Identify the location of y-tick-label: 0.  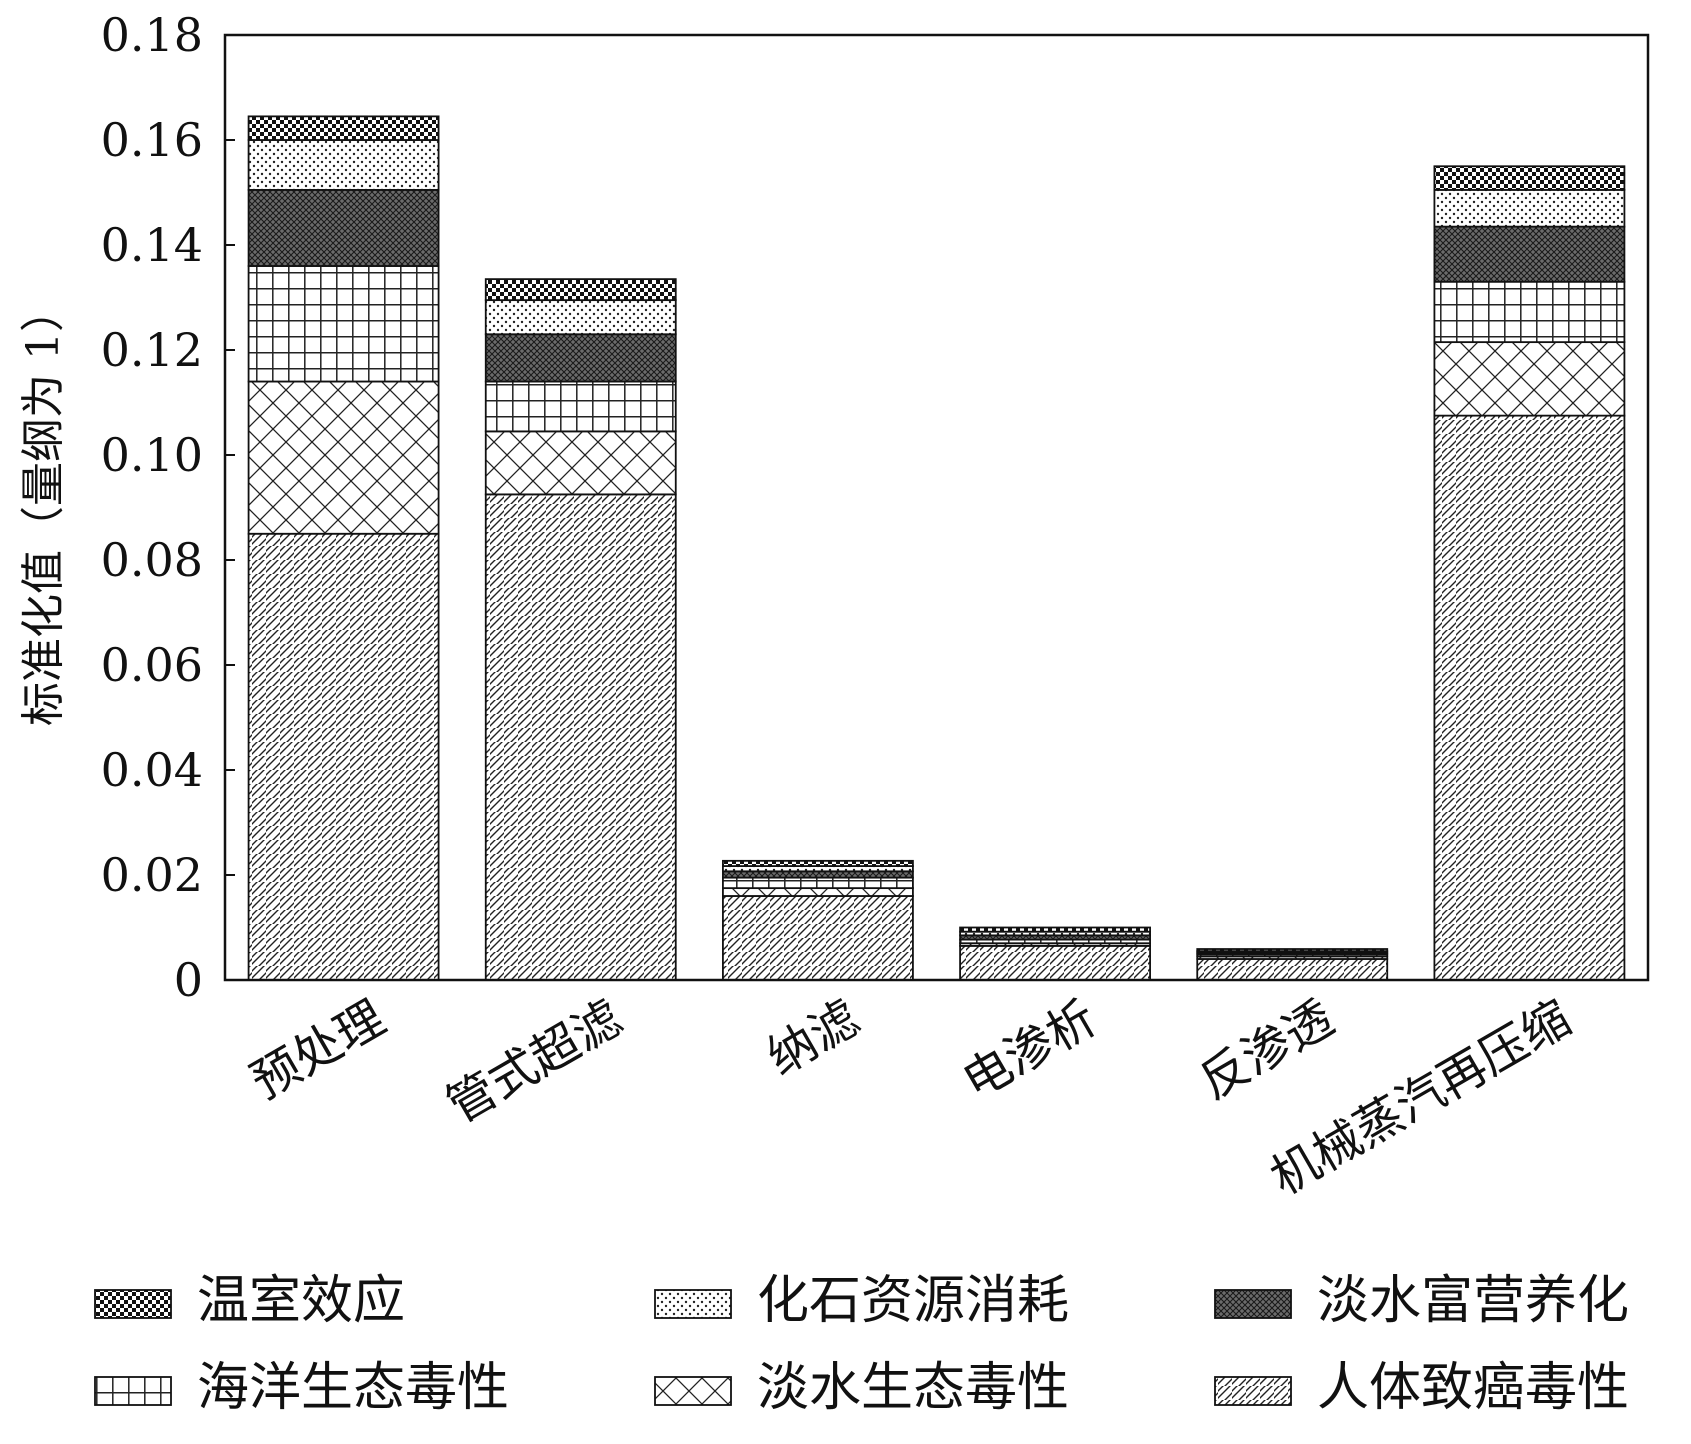
(188, 980).